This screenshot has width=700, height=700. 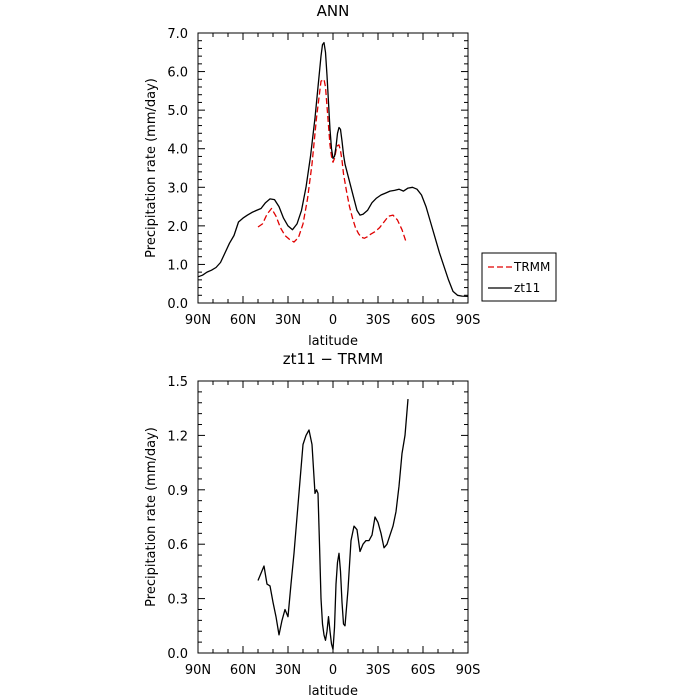 I want to click on y-tick-label: 7.0, so click(x=177, y=34).